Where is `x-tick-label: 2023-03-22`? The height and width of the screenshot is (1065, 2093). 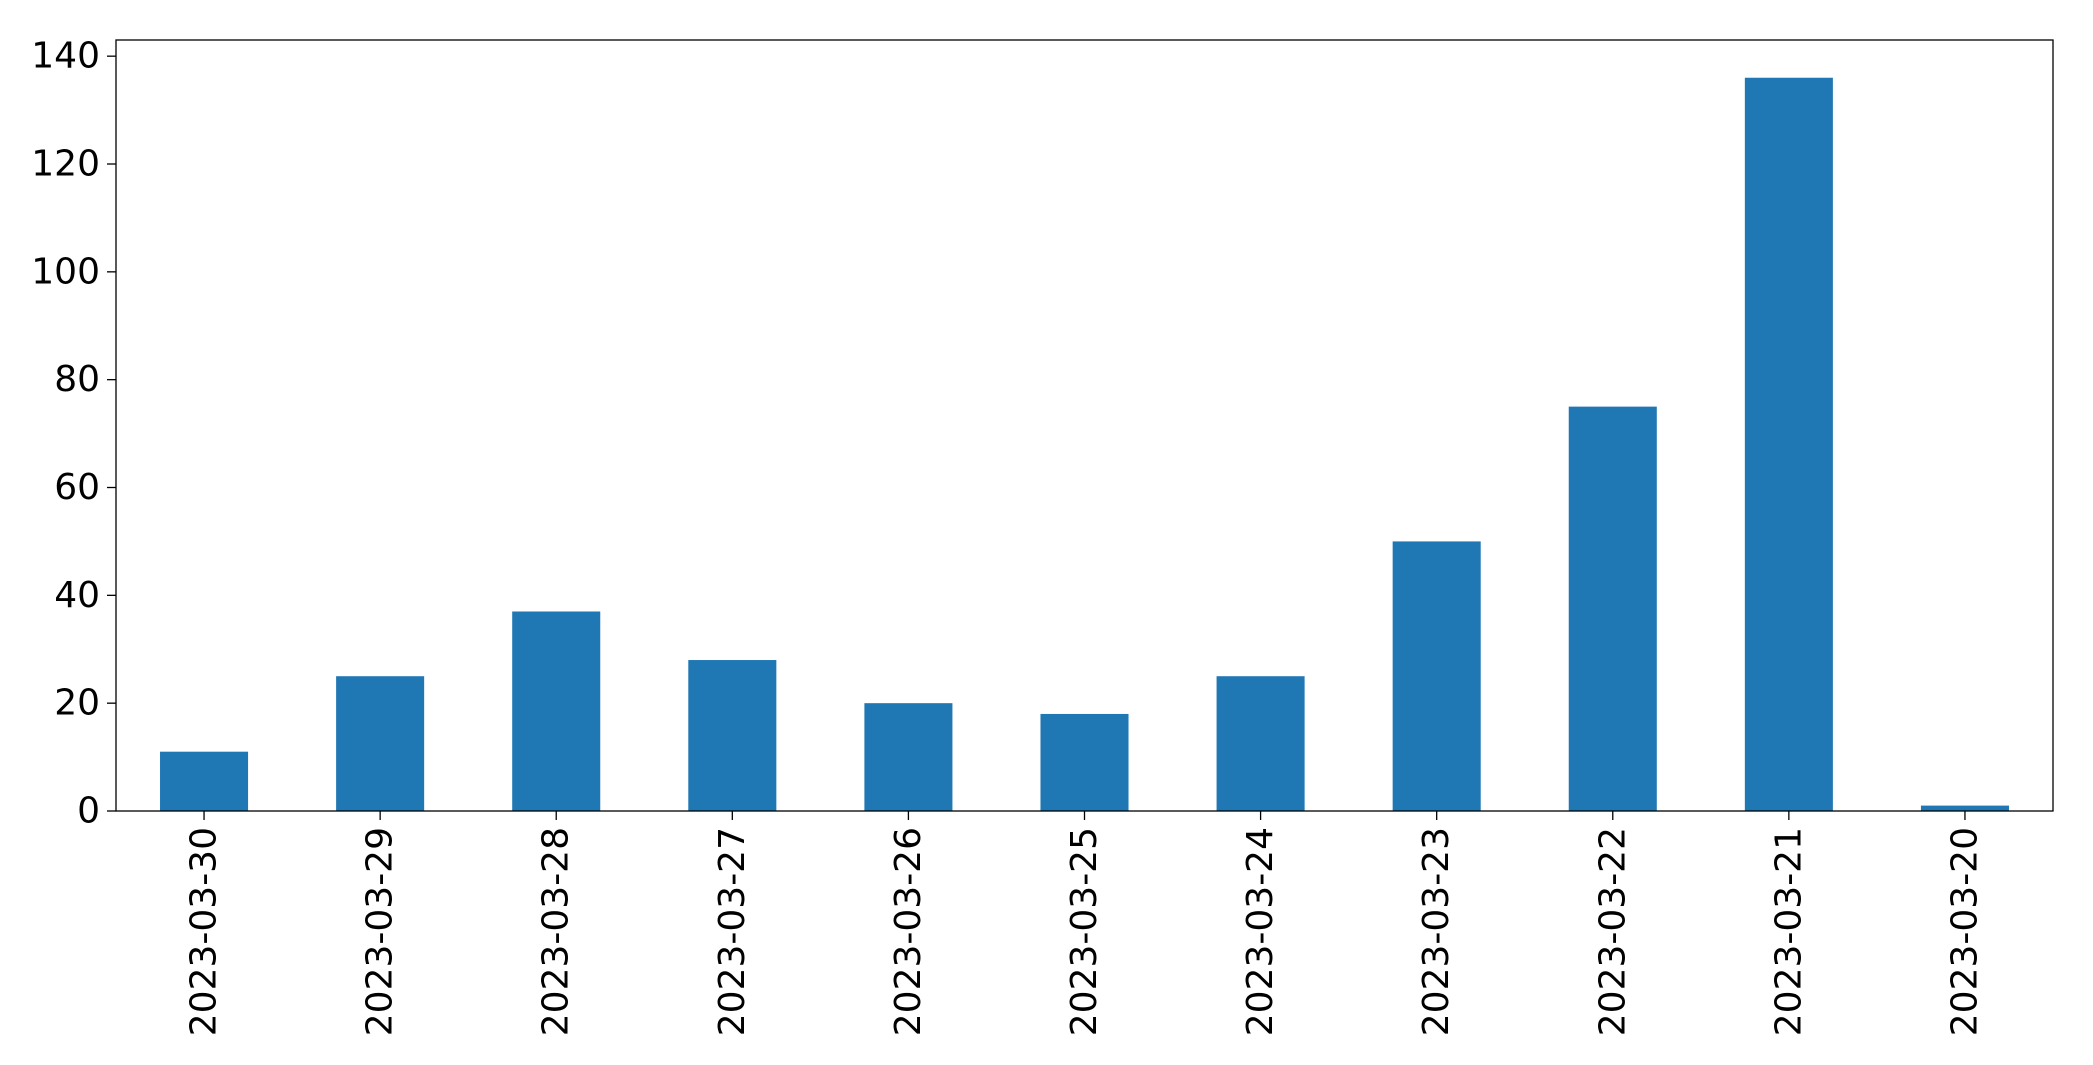 x-tick-label: 2023-03-22 is located at coordinates (1612, 931).